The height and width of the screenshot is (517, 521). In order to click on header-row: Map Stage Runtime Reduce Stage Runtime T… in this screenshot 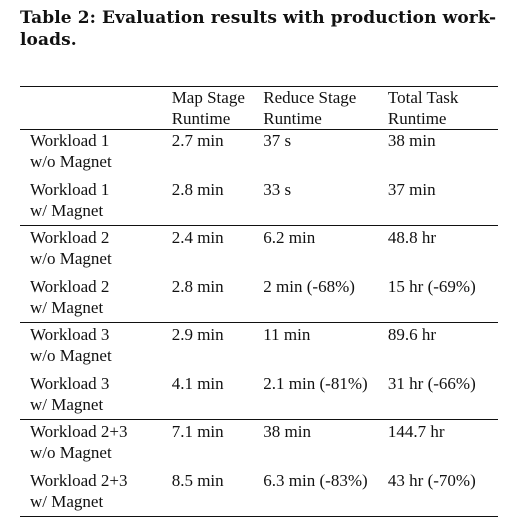, I will do `click(259, 108)`.